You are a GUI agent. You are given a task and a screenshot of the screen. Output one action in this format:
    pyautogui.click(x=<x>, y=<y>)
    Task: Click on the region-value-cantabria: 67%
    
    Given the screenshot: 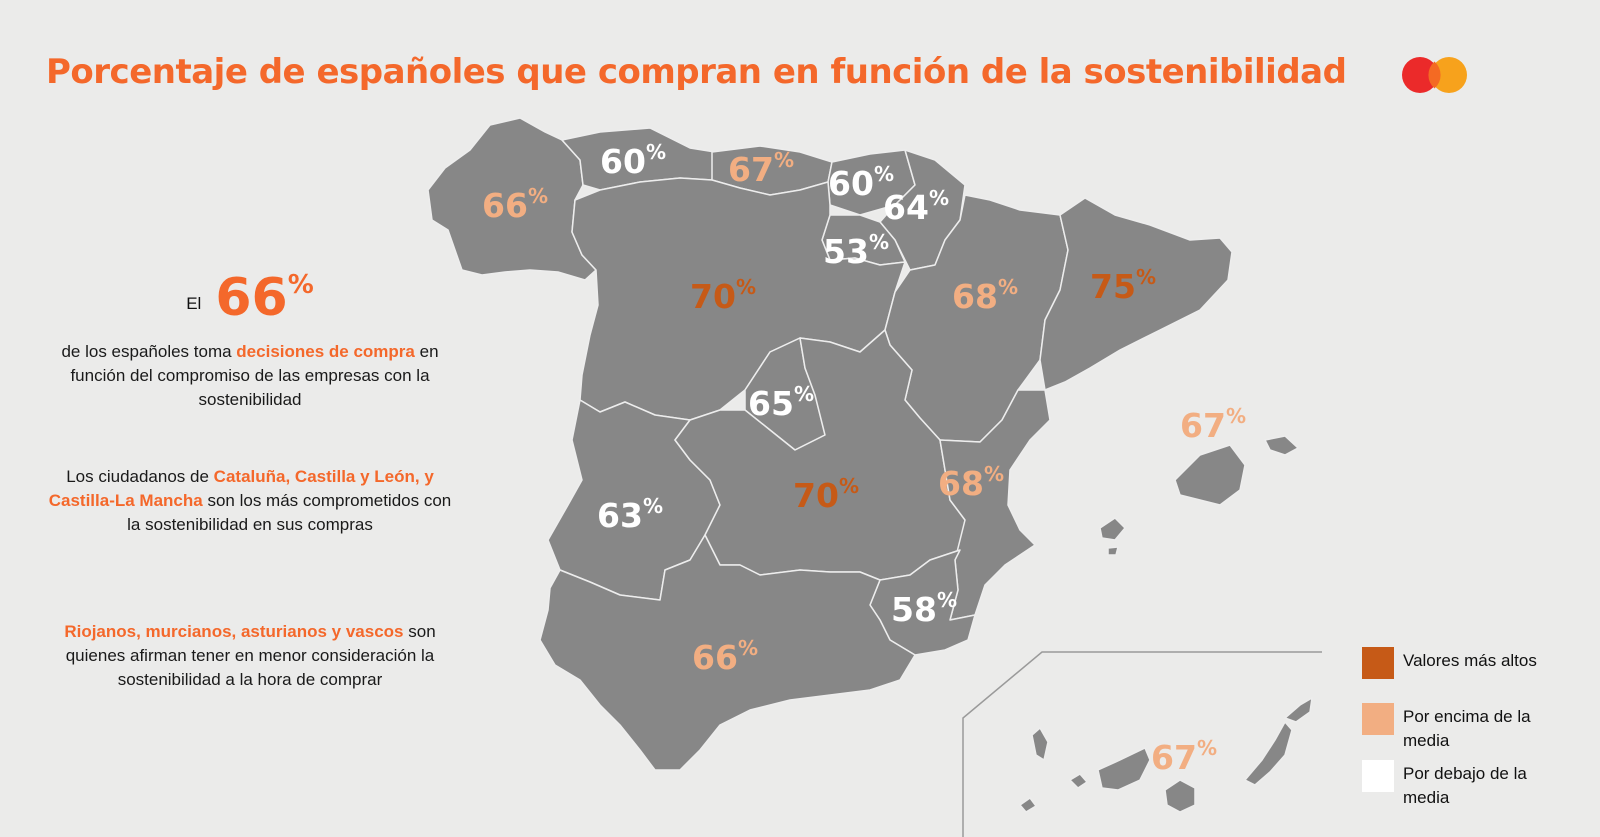 What is the action you would take?
    pyautogui.click(x=761, y=168)
    